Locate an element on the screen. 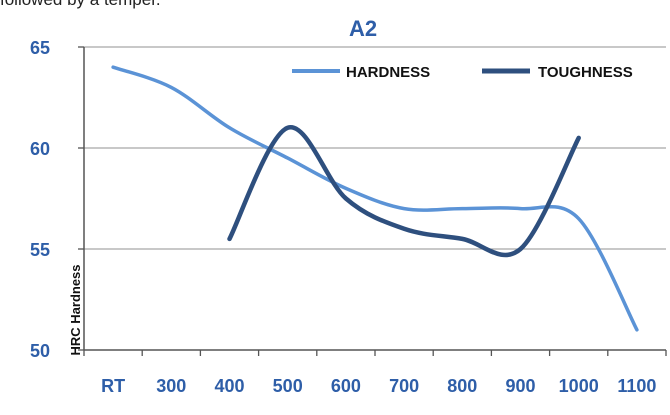 The width and height of the screenshot is (670, 415). x-tick-label-1100: 1100 is located at coordinates (636, 386).